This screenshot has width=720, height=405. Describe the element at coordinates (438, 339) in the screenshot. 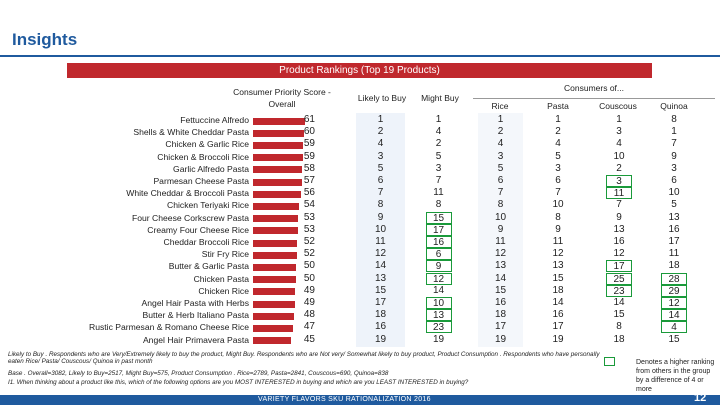

I see `rank-cell-might: 19` at that location.